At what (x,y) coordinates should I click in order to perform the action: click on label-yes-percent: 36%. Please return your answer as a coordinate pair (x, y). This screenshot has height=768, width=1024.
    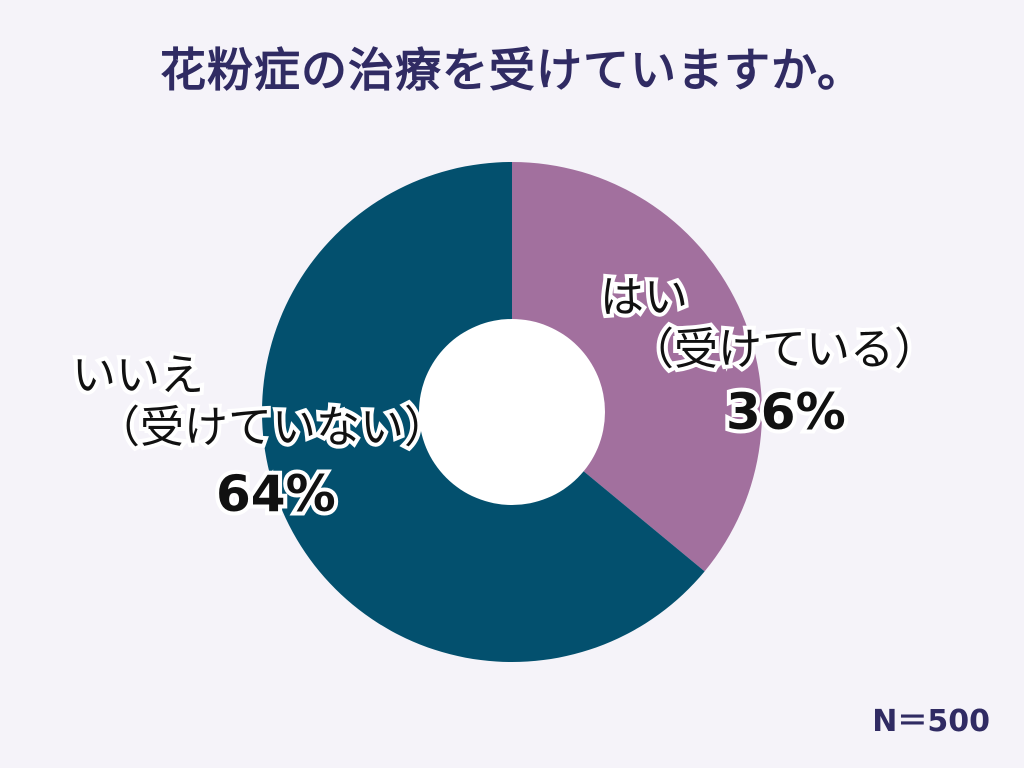
    Looking at the image, I should click on (786, 412).